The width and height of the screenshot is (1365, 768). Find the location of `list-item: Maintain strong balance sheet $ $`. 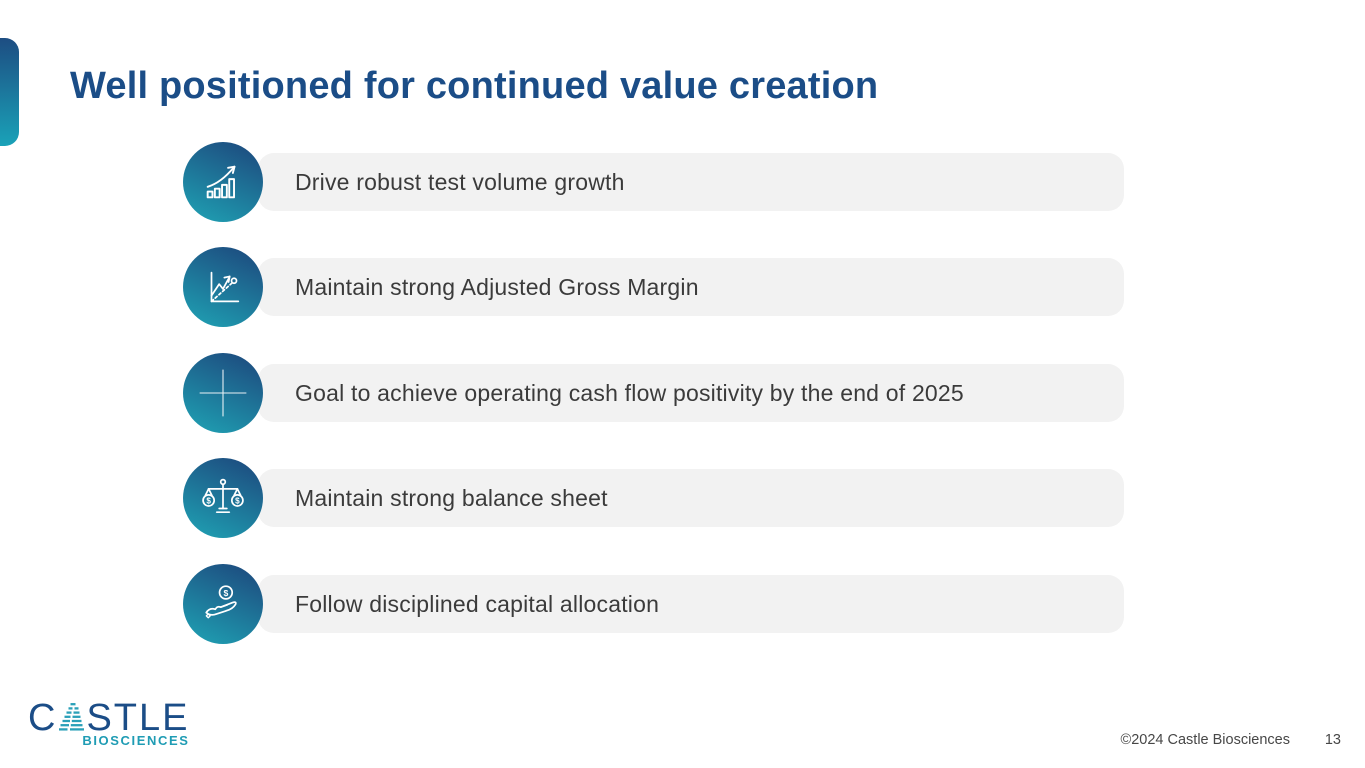

list-item: Maintain strong balance sheet $ $ is located at coordinates (682, 498).